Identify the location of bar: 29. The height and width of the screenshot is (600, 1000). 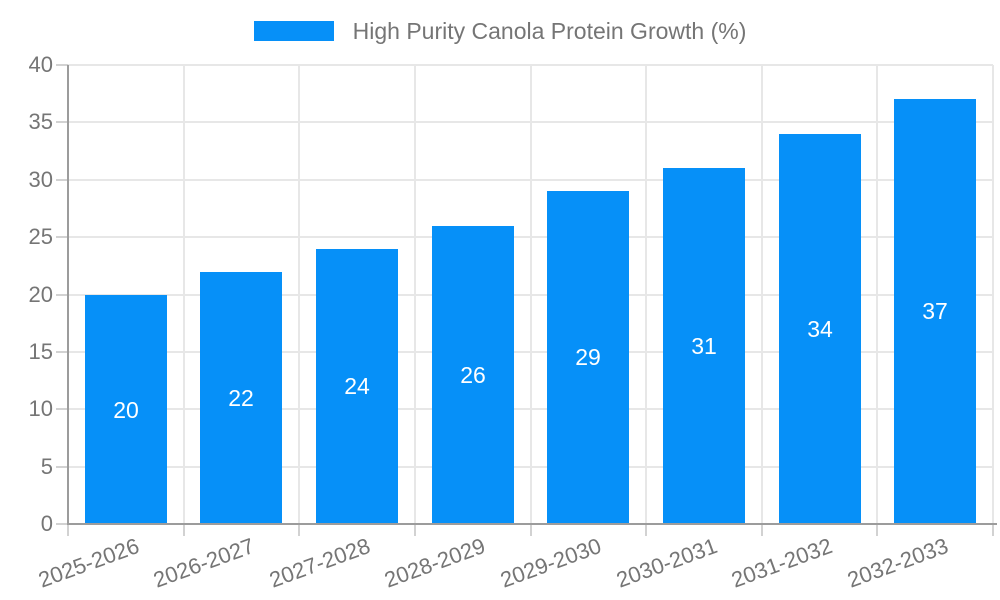
(588, 357).